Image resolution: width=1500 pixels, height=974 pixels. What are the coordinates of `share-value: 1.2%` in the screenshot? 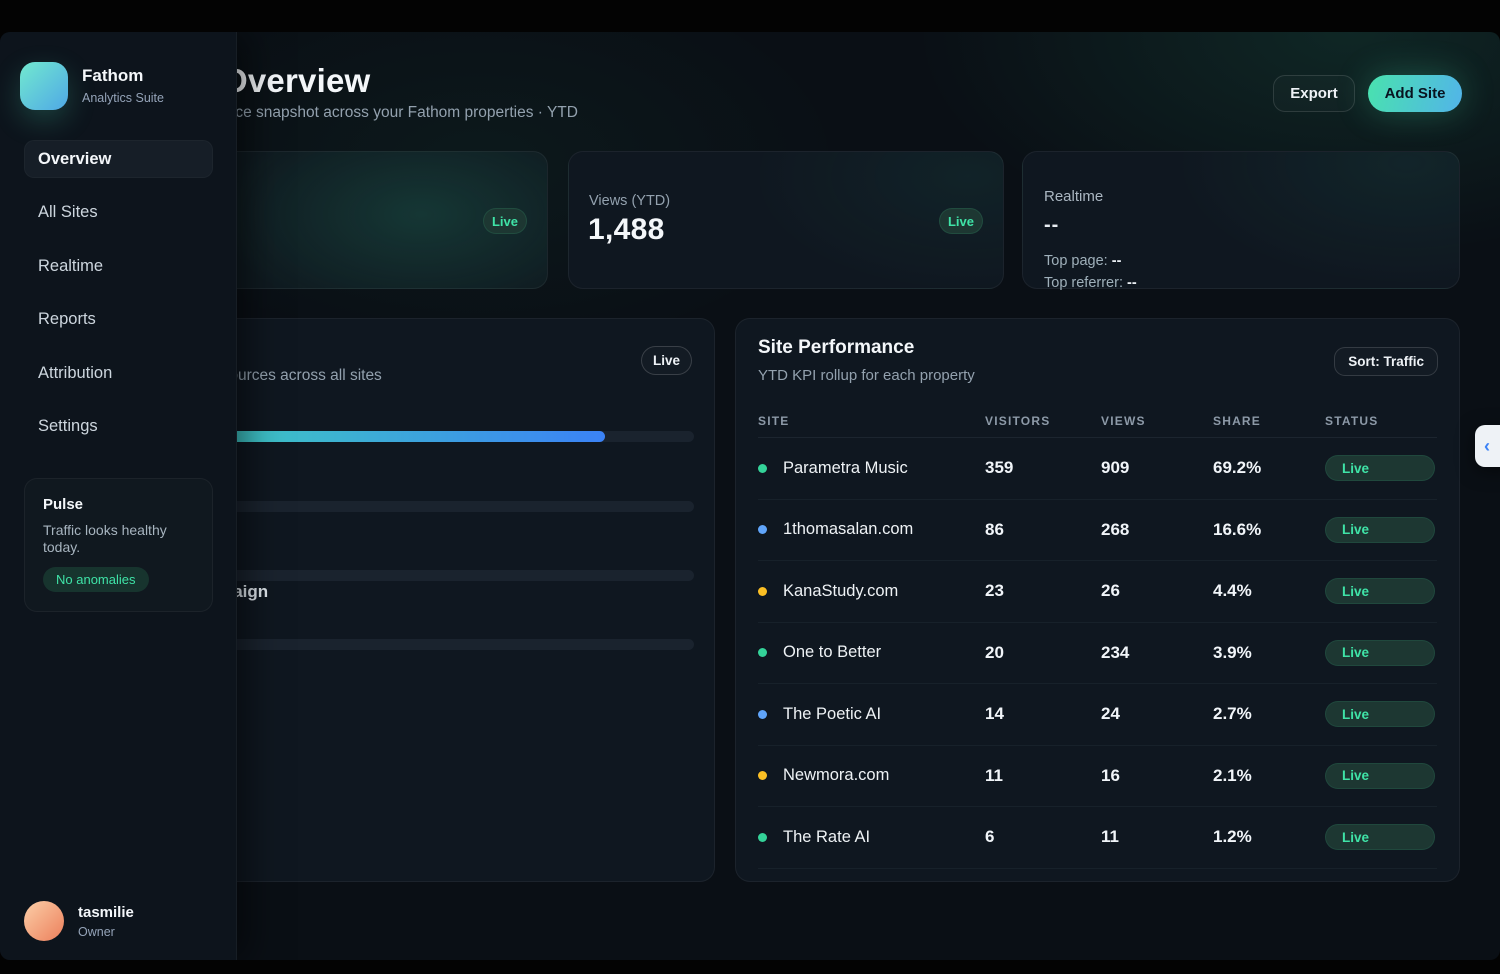 It's located at (1232, 837).